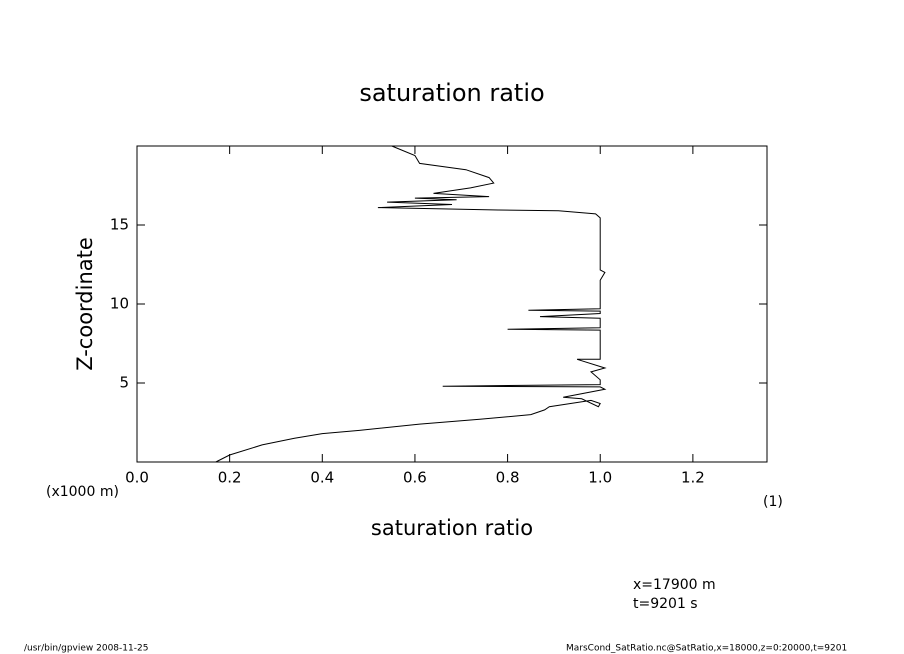 Image resolution: width=904 pixels, height=654 pixels. What do you see at coordinates (82, 492) in the screenshot?
I see `y-units: (x1000 m)` at bounding box center [82, 492].